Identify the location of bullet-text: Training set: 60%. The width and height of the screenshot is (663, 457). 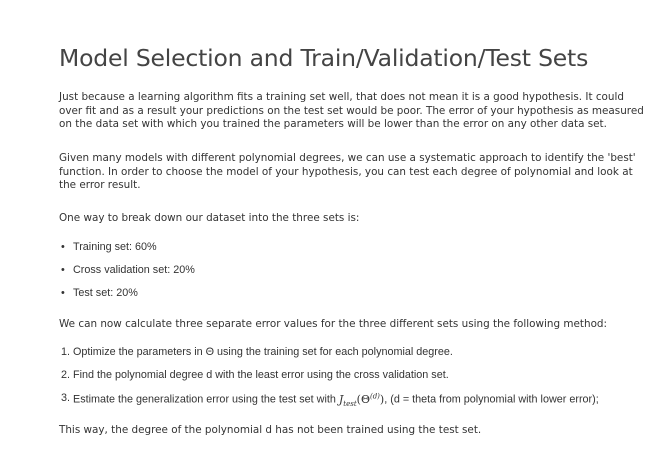
(115, 247).